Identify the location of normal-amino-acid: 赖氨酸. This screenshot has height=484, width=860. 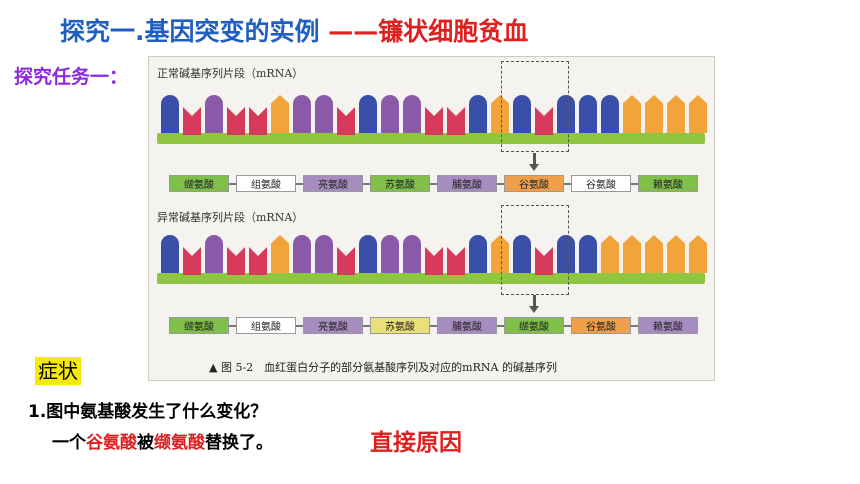
(668, 183).